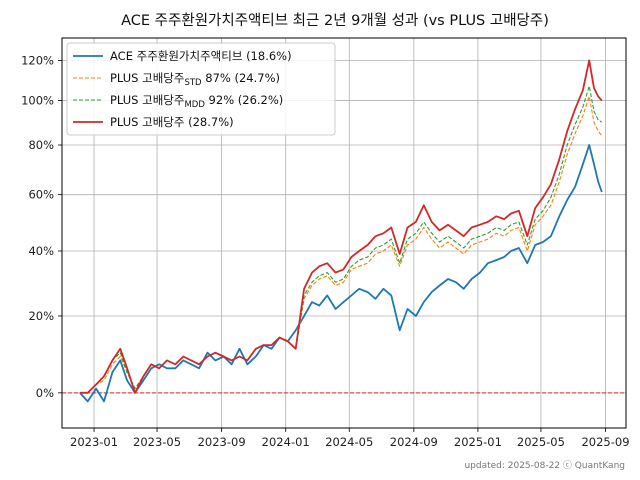 This screenshot has height=480, width=640. What do you see at coordinates (41, 251) in the screenshot?
I see `y-tick-label: 40%` at bounding box center [41, 251].